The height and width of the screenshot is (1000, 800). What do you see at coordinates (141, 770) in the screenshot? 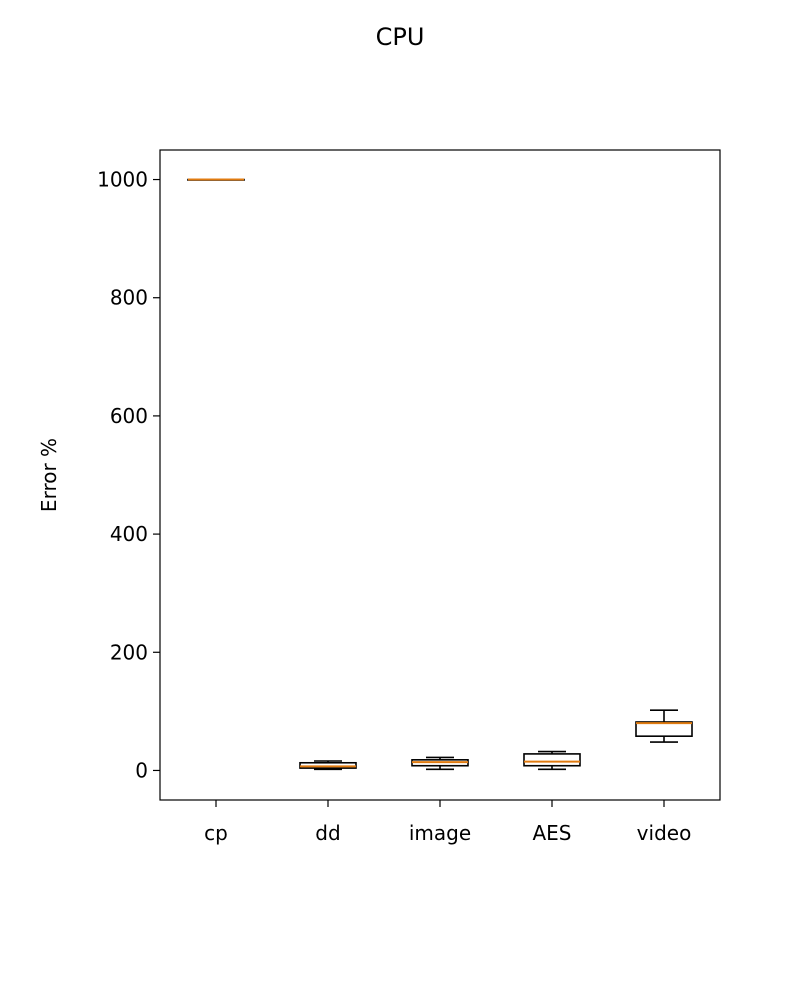
I see `y-tick-label-0: 0` at bounding box center [141, 770].